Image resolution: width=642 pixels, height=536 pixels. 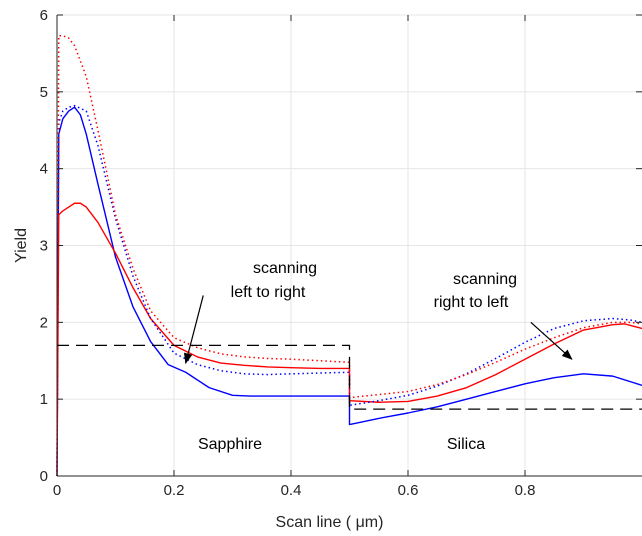 I want to click on x-tick-label: 0.4, so click(x=291, y=490).